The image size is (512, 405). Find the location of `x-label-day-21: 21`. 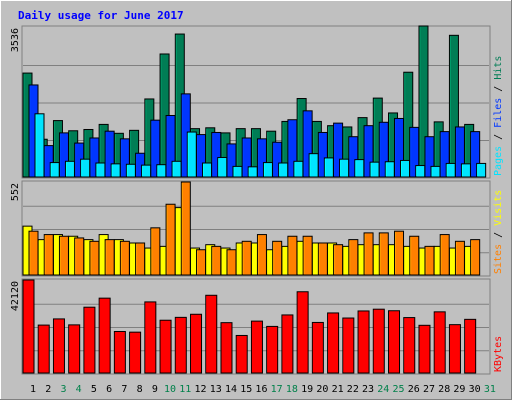

x-label-day-21: 21 is located at coordinates (338, 389).